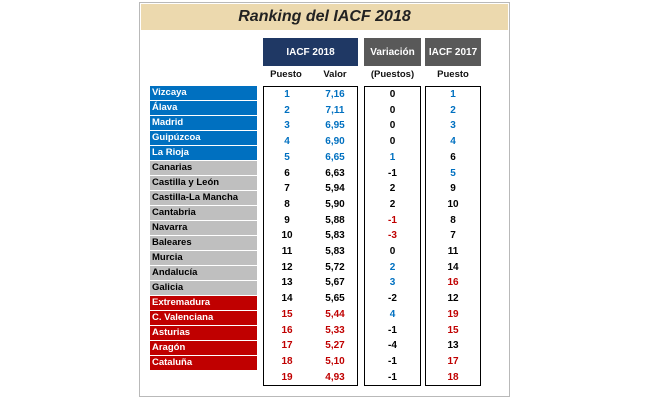  Describe the element at coordinates (392, 157) in the screenshot. I see `variacion-cell: 1` at that location.